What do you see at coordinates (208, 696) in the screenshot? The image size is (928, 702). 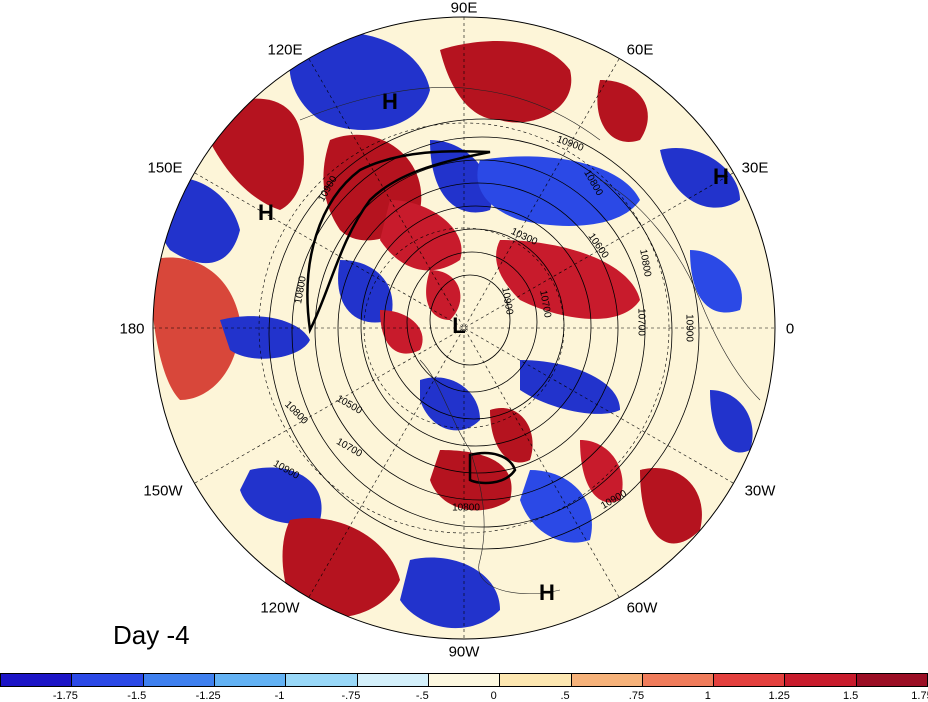 I see `colorbar-tick-label: -1.25` at bounding box center [208, 696].